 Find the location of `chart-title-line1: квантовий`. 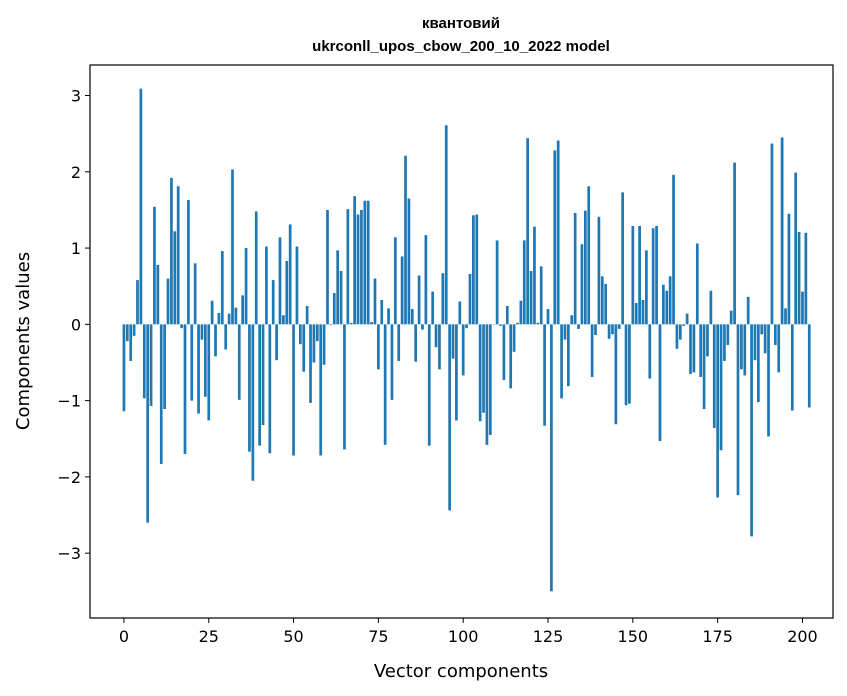

chart-title-line1: квантовий is located at coordinates (461, 23).